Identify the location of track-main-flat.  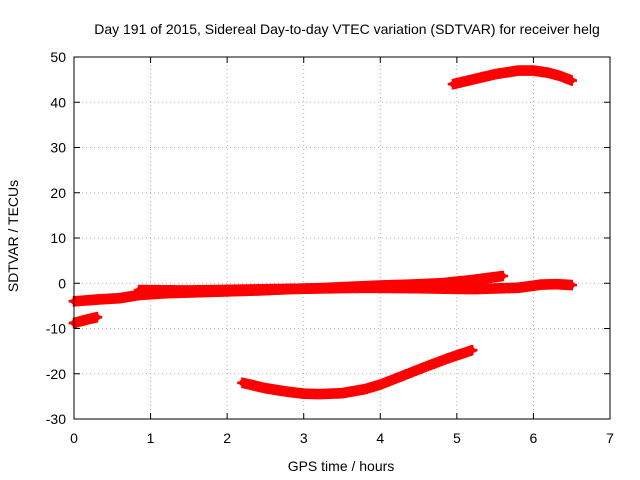
(355, 287).